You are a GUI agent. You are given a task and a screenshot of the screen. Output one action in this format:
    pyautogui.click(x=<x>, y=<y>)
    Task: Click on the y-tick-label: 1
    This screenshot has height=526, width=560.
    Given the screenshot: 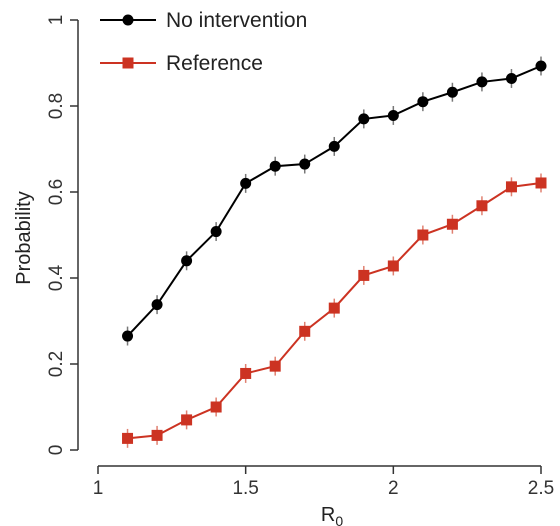 What is the action you would take?
    pyautogui.click(x=56, y=20)
    